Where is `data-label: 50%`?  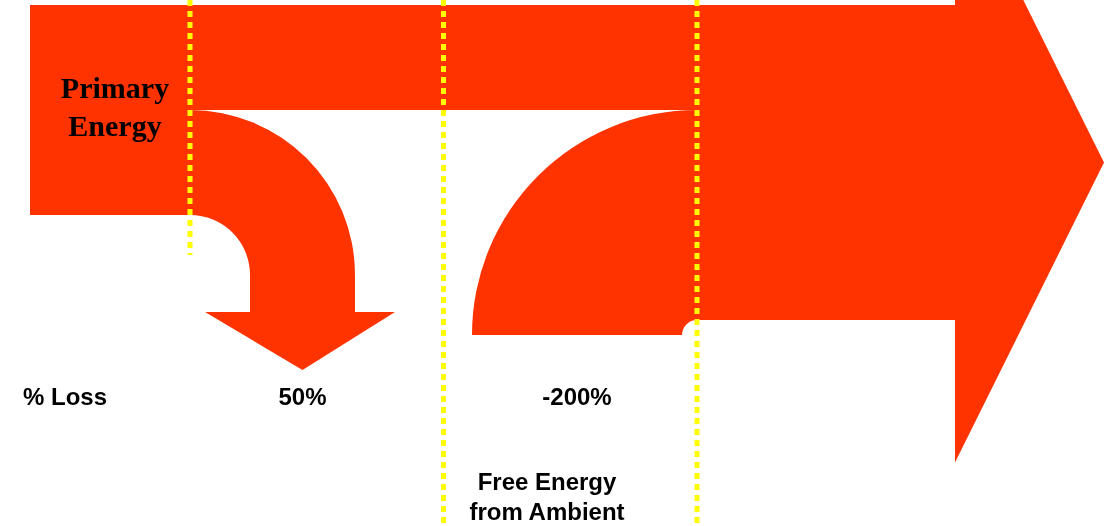
data-label: 50% is located at coordinates (302, 396).